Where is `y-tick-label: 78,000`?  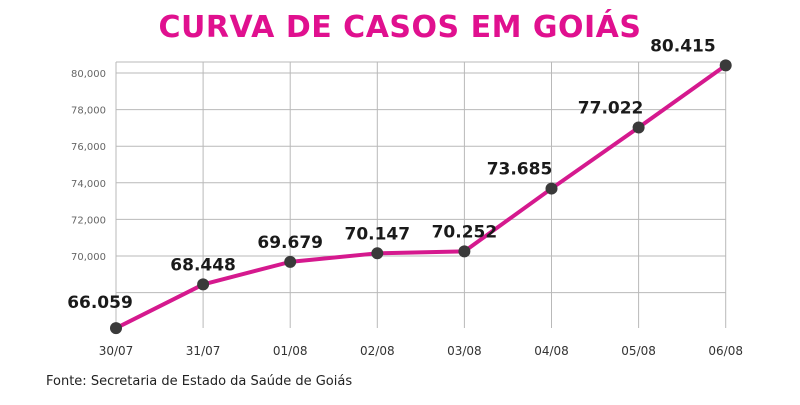
y-tick-label: 78,000 is located at coordinates (88, 111).